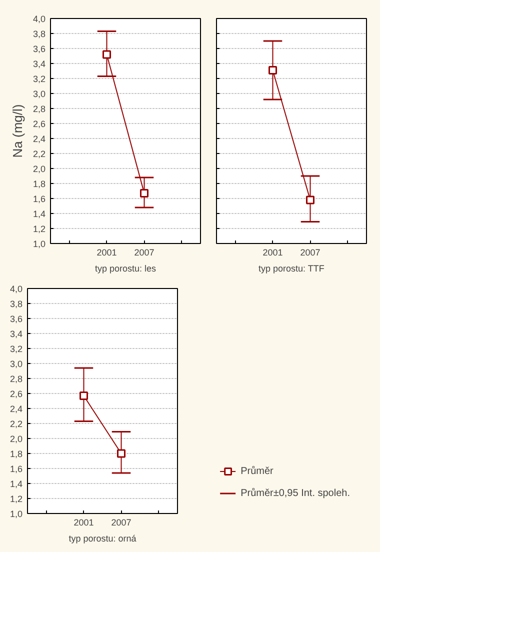 This screenshot has width=510, height=634. Describe the element at coordinates (125, 269) in the screenshot. I see `x-axis-title: typ porostu: les` at that location.